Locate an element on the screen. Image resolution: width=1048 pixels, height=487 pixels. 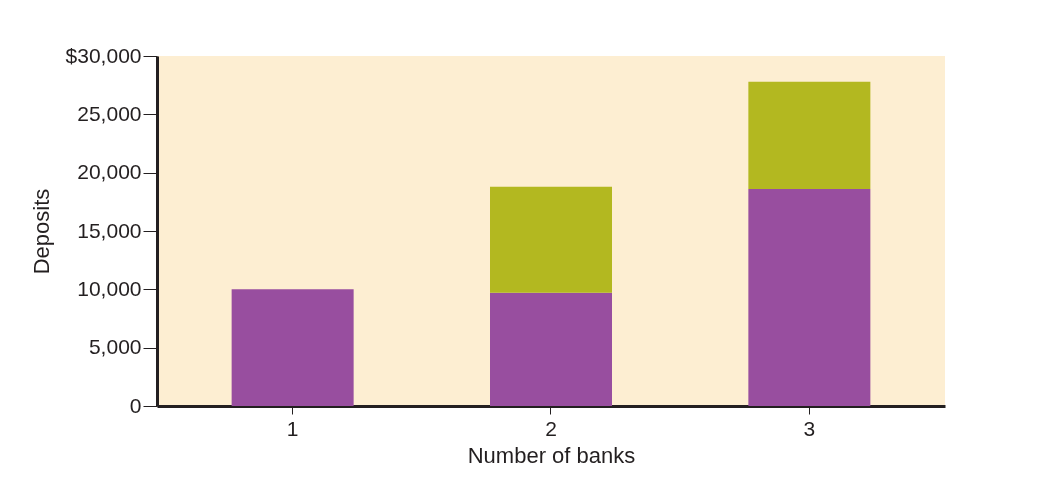
x-tick-label: 3 is located at coordinates (809, 428).